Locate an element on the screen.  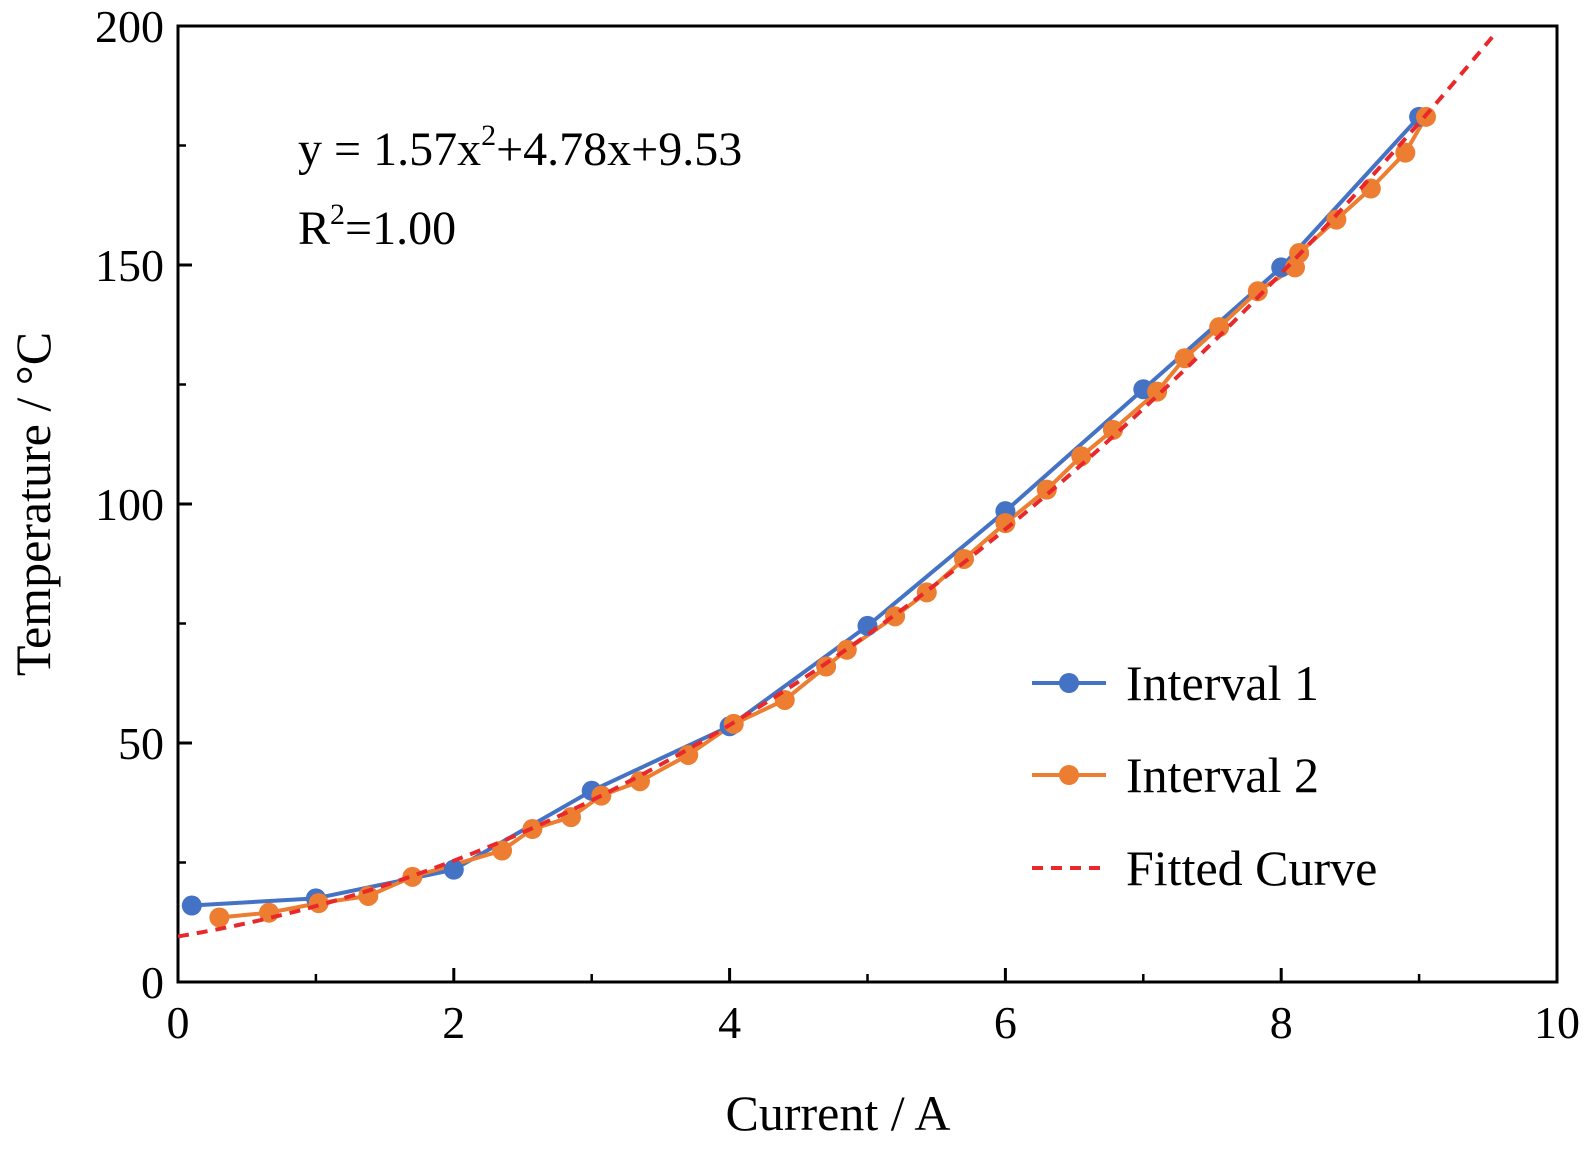
legend-item-interval-2: Interval 2 is located at coordinates (1175, 775).